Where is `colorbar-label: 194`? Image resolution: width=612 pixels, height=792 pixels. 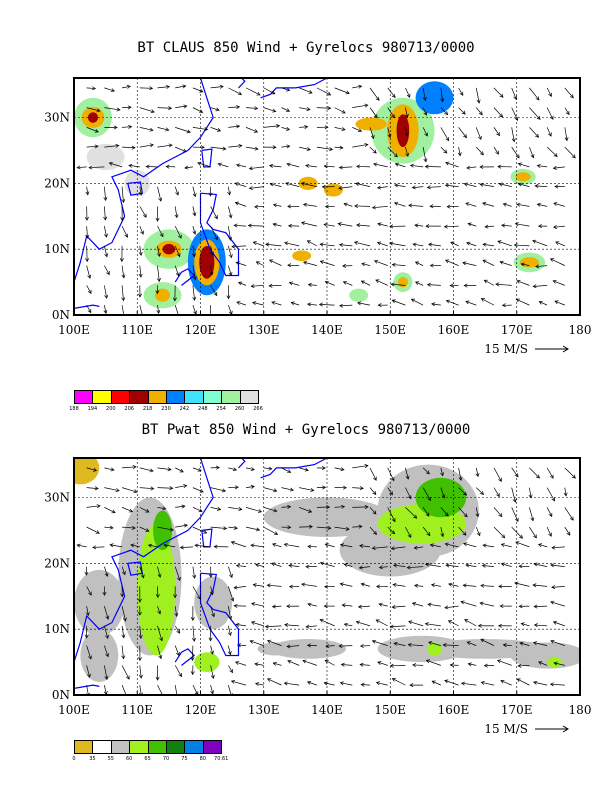 colorbar-label: 194 is located at coordinates (92, 409).